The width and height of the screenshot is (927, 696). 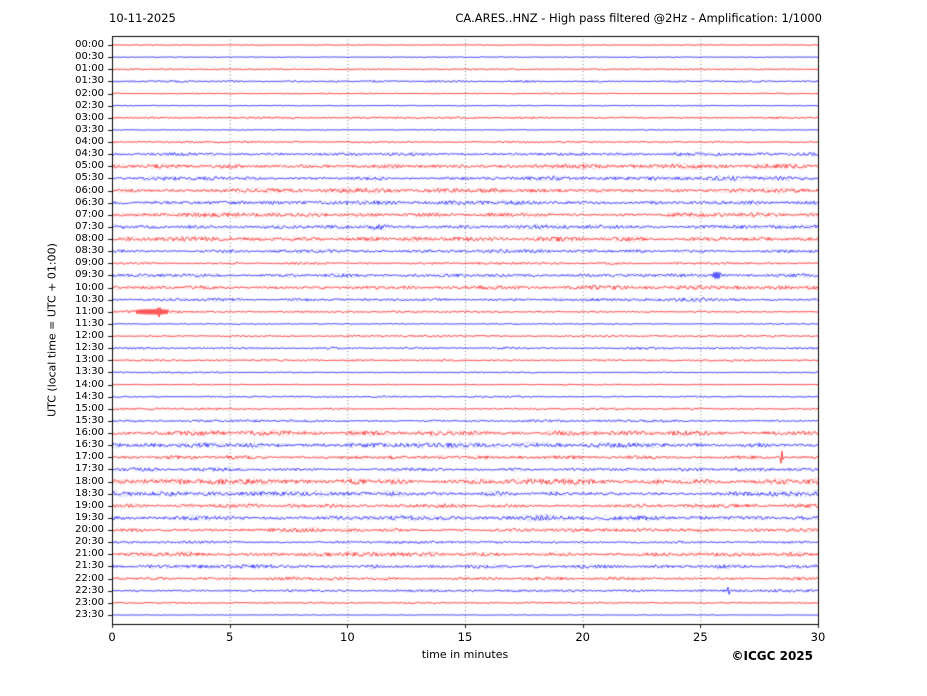 I want to click on y-tick-label: 16:00, so click(x=89, y=433).